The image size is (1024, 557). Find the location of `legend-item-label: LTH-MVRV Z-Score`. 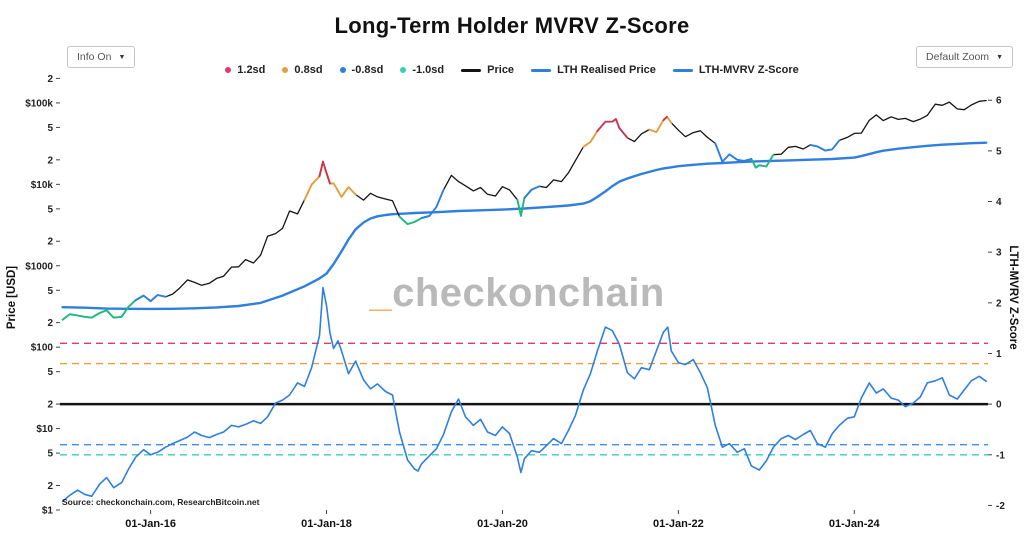

legend-item-label: LTH-MVRV Z-Score is located at coordinates (748, 70).